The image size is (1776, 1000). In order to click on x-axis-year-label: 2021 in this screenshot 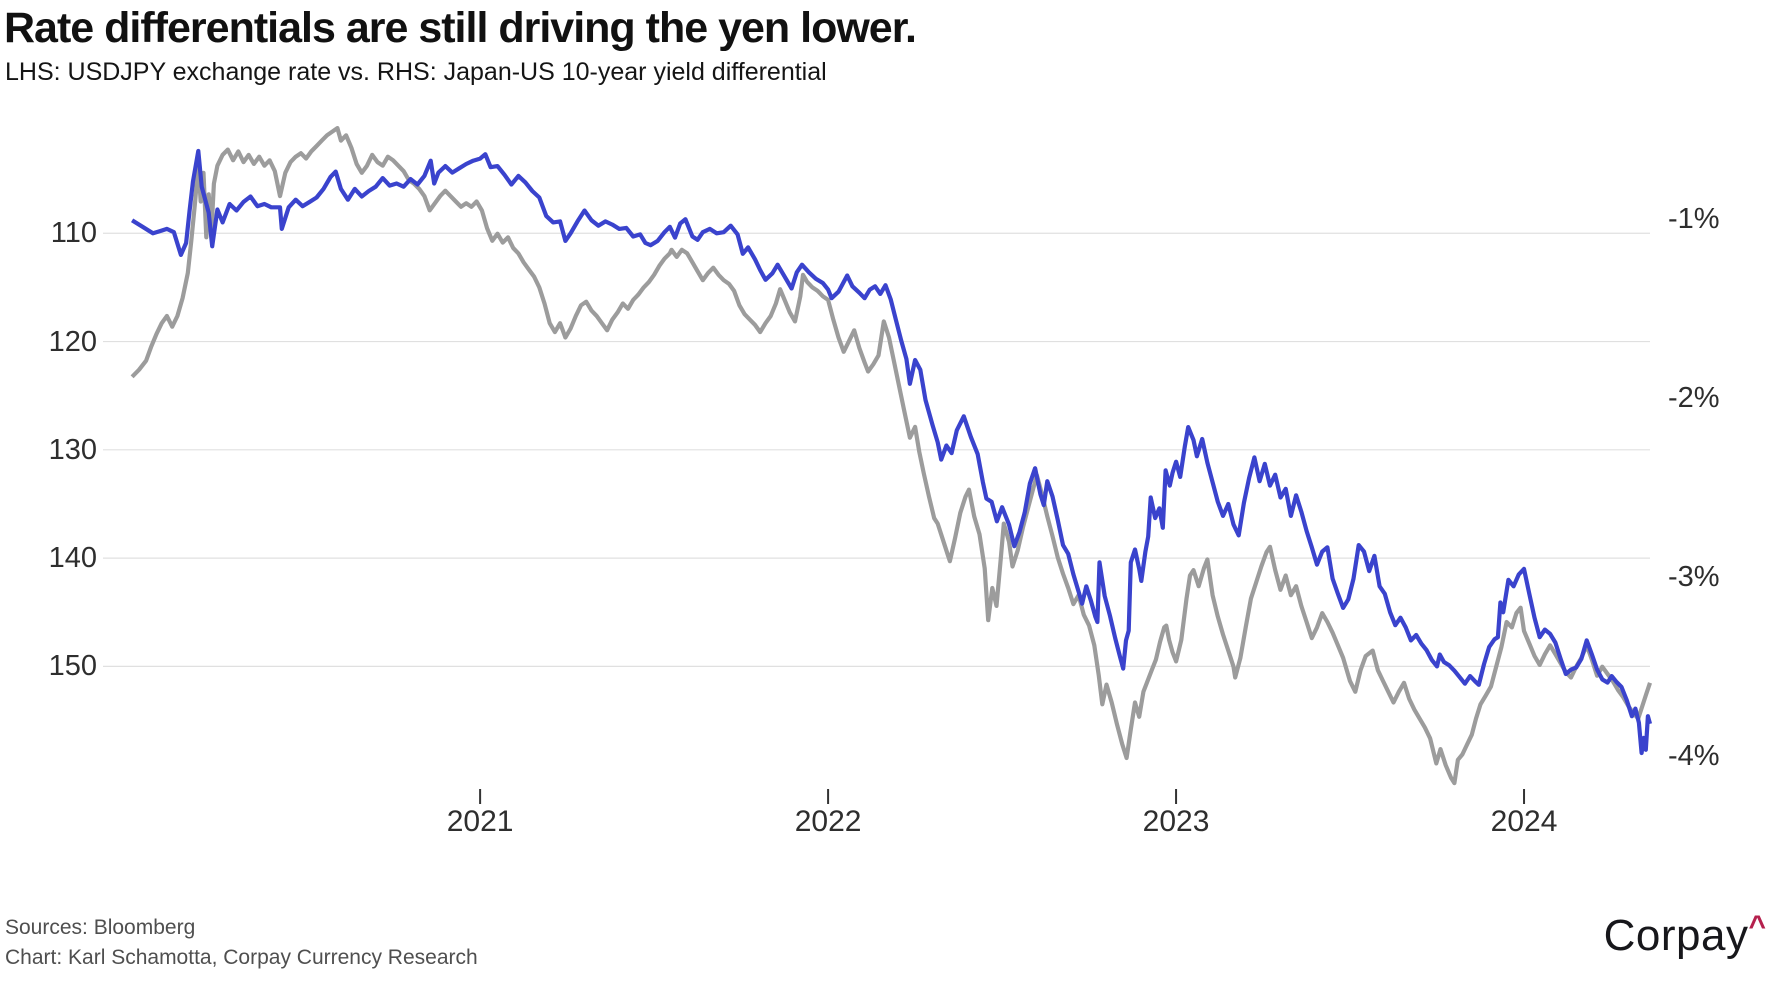, I will do `click(480, 821)`.